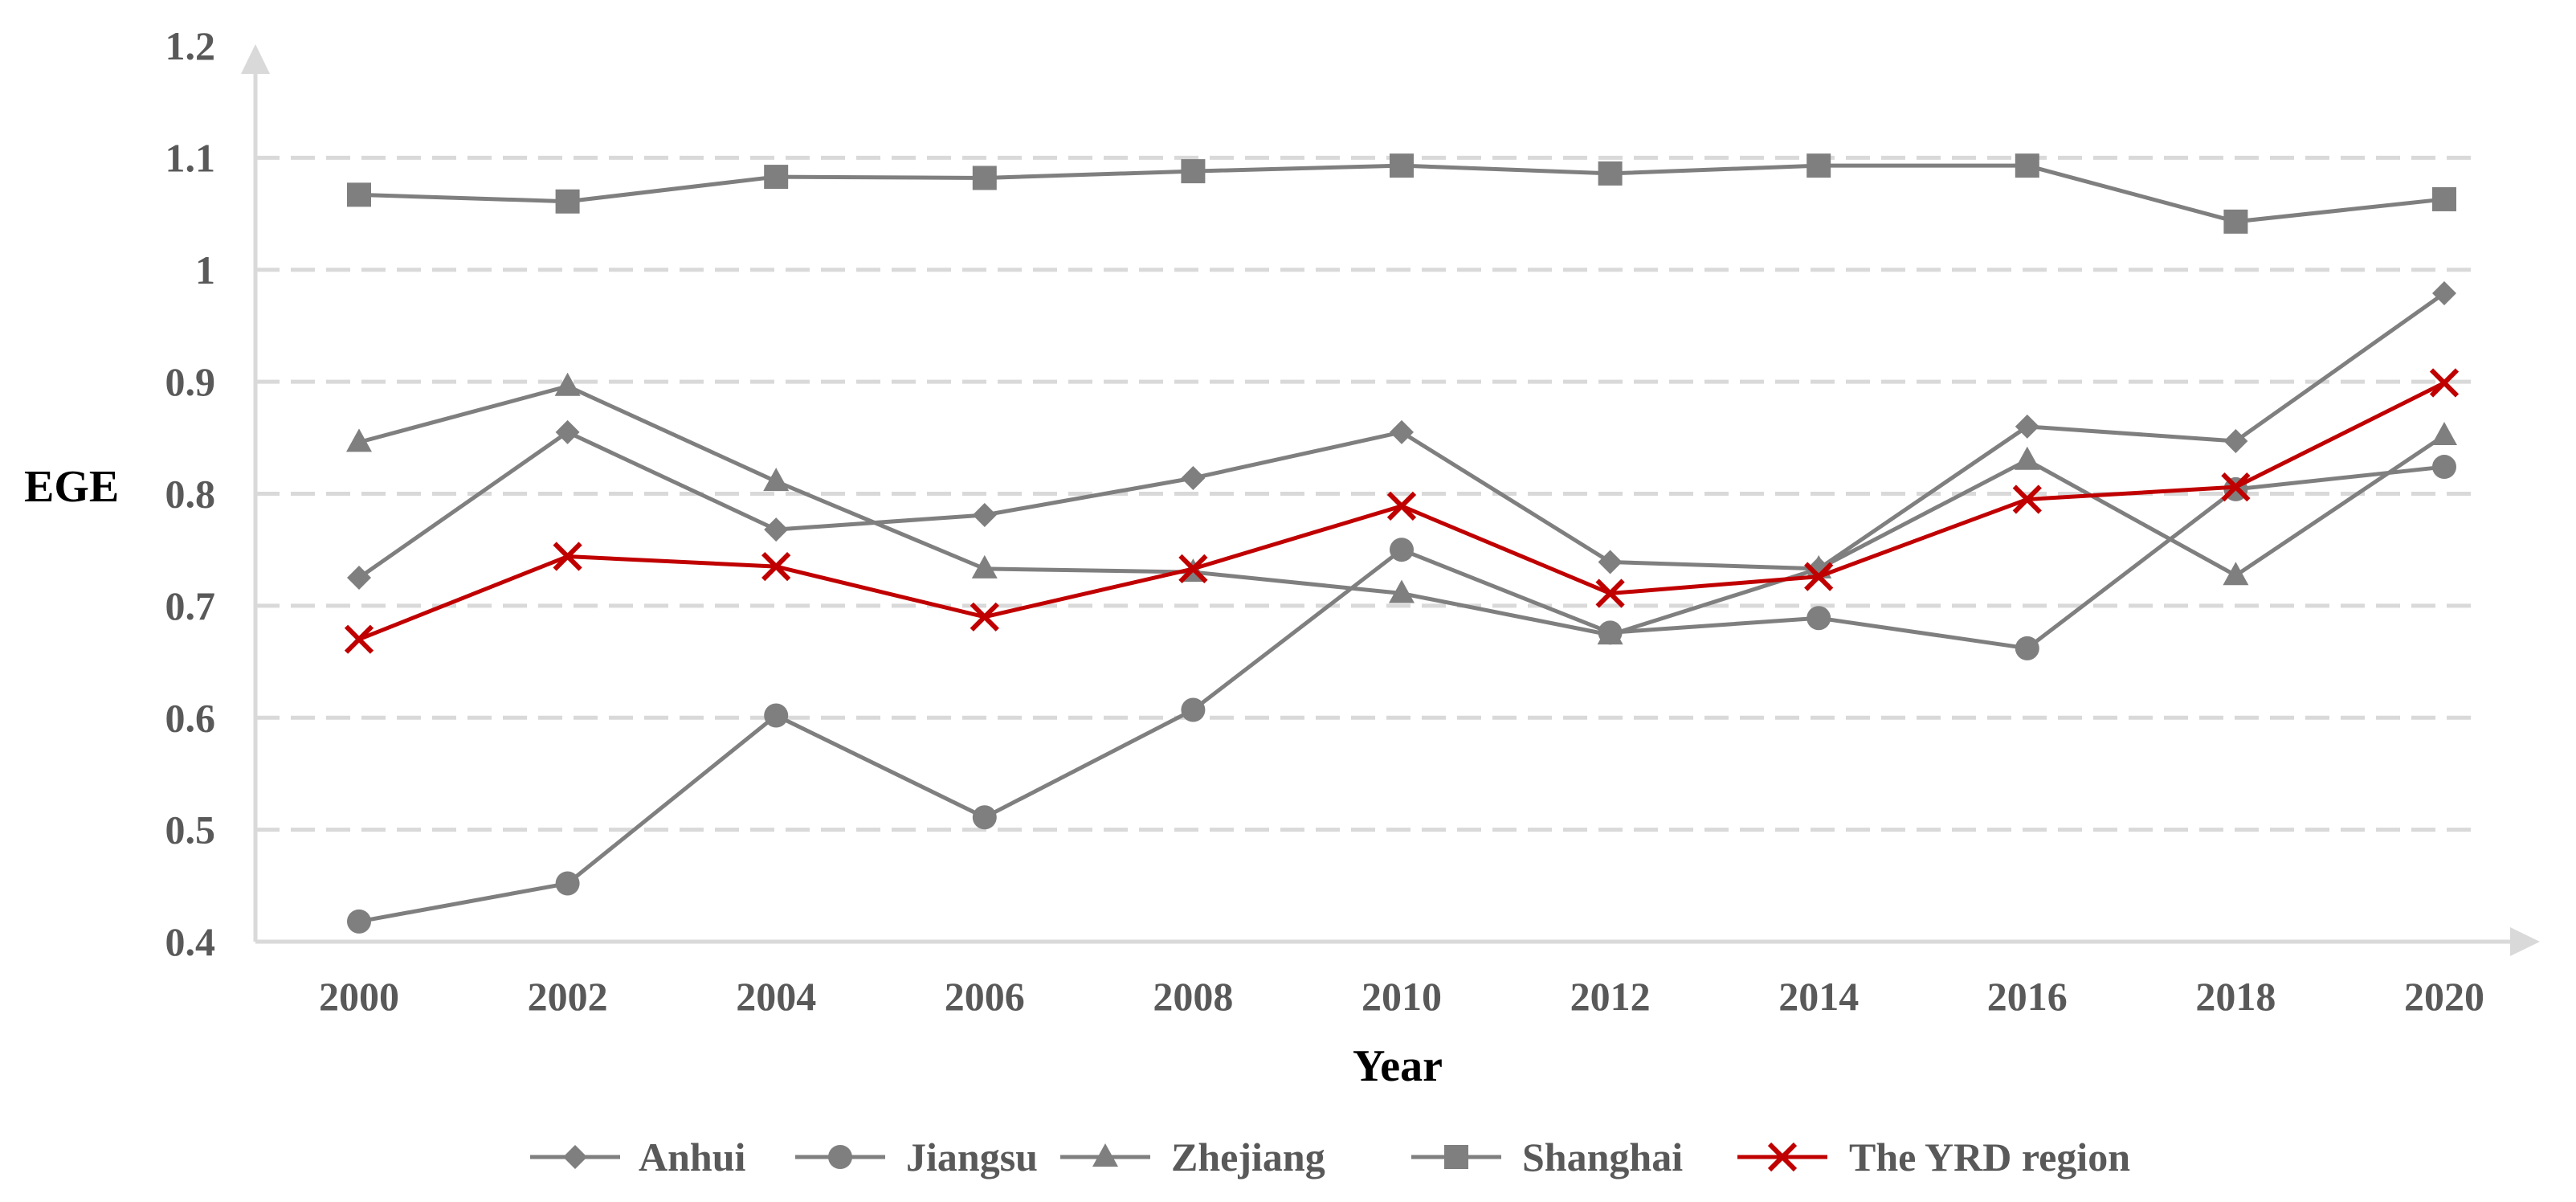 The width and height of the screenshot is (2576, 1202). Describe the element at coordinates (1610, 996) in the screenshot. I see `x-tick-label: 2012` at that location.